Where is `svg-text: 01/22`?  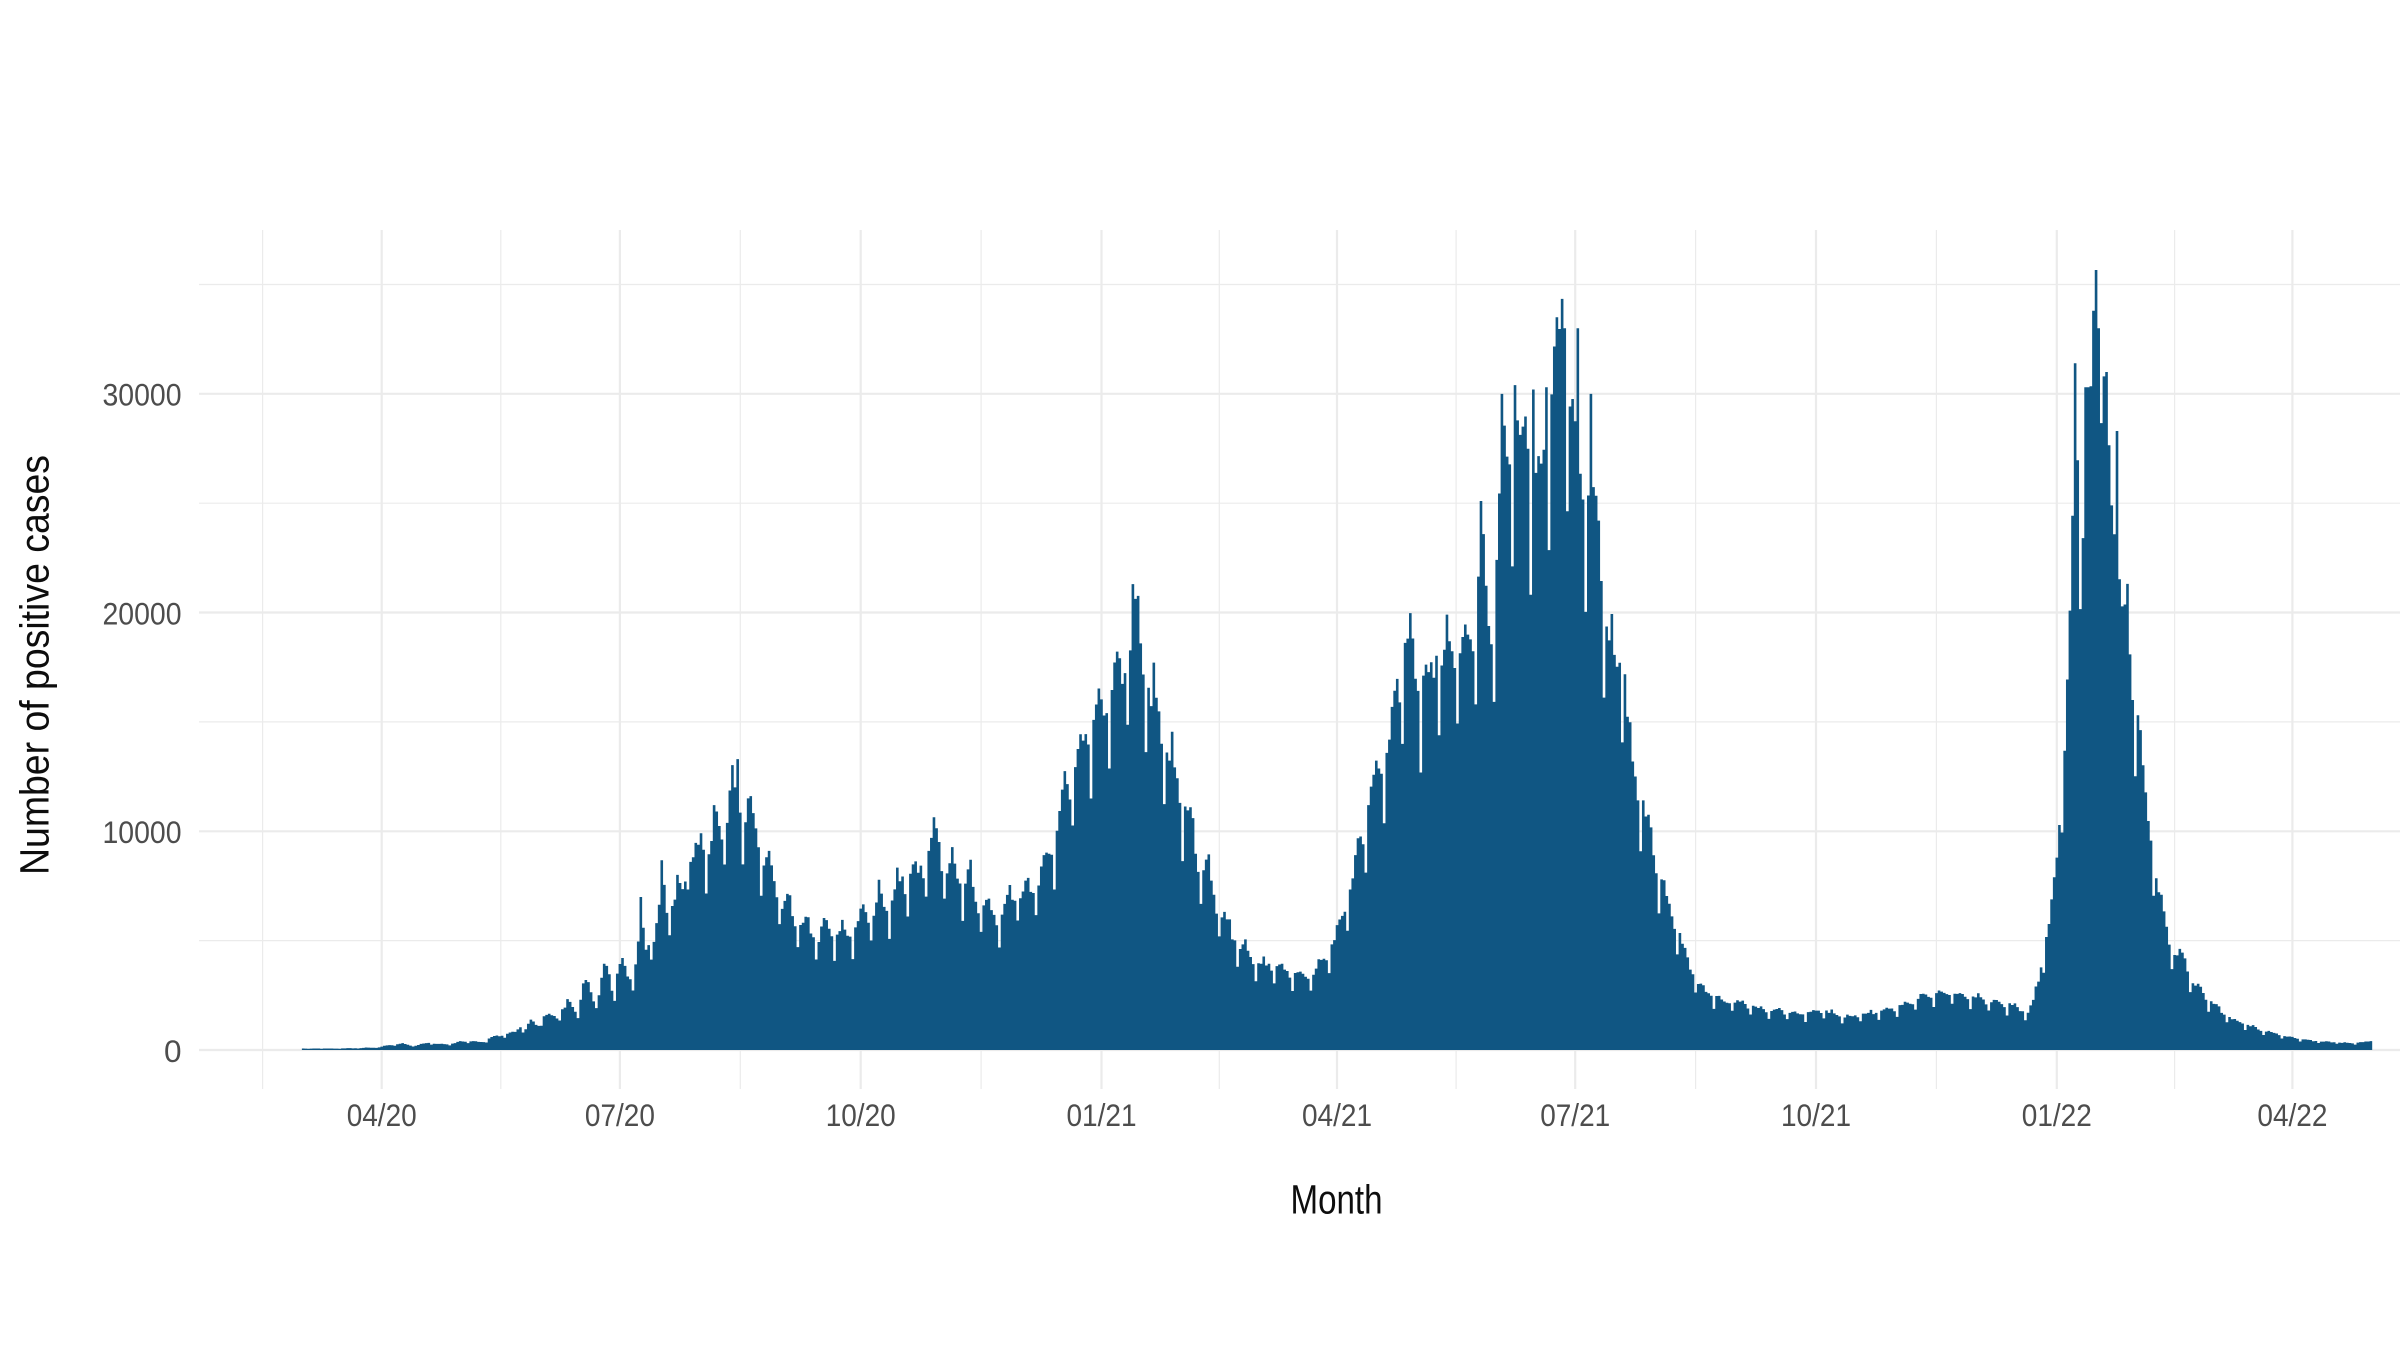
svg-text: 01/22 is located at coordinates (2057, 1115).